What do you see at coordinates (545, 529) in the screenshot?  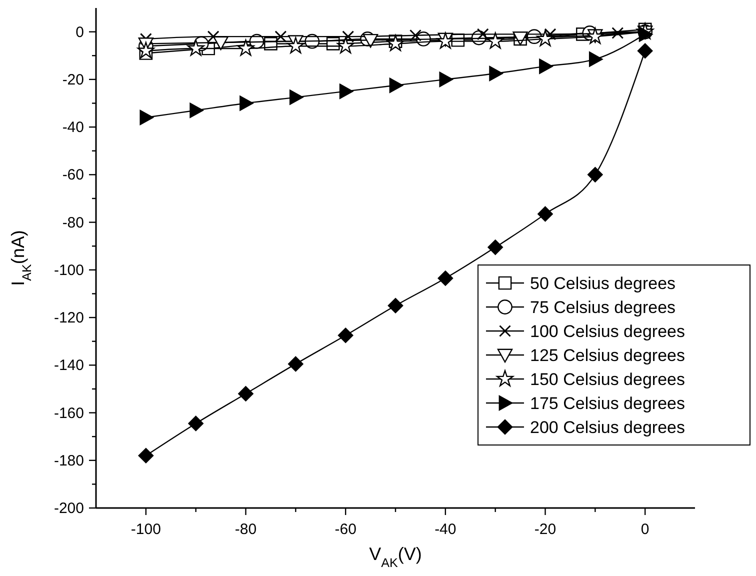 I see `x-tick-label: -20` at bounding box center [545, 529].